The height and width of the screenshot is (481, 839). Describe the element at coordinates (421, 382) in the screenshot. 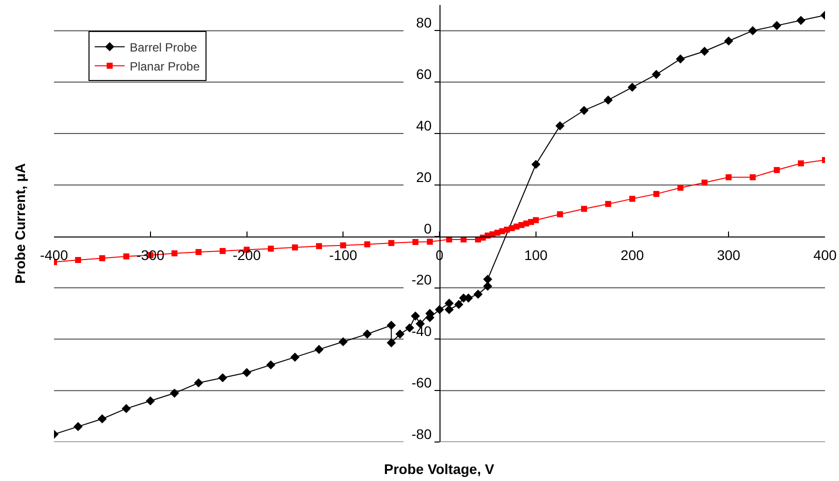

I see `y-tick-label: -60` at that location.